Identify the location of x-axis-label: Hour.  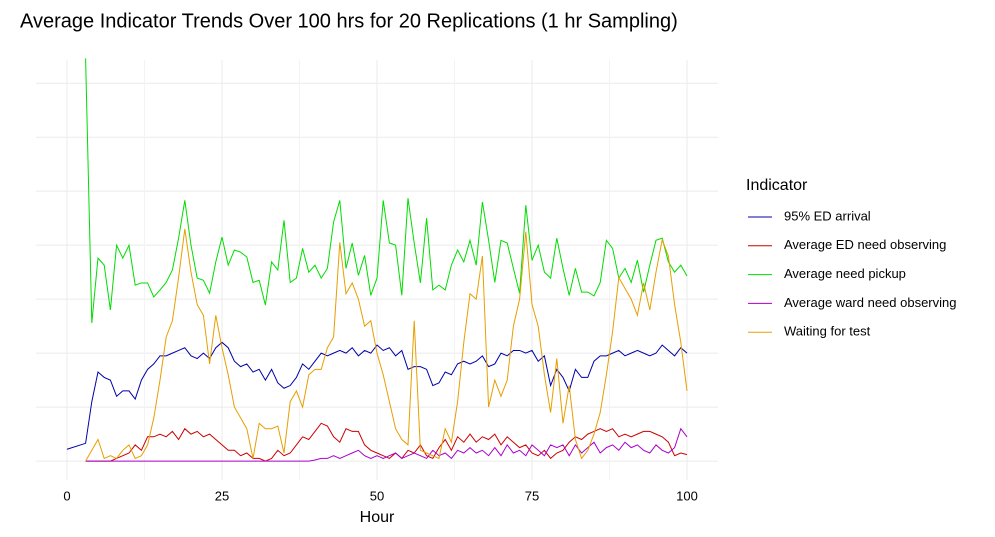
(377, 517).